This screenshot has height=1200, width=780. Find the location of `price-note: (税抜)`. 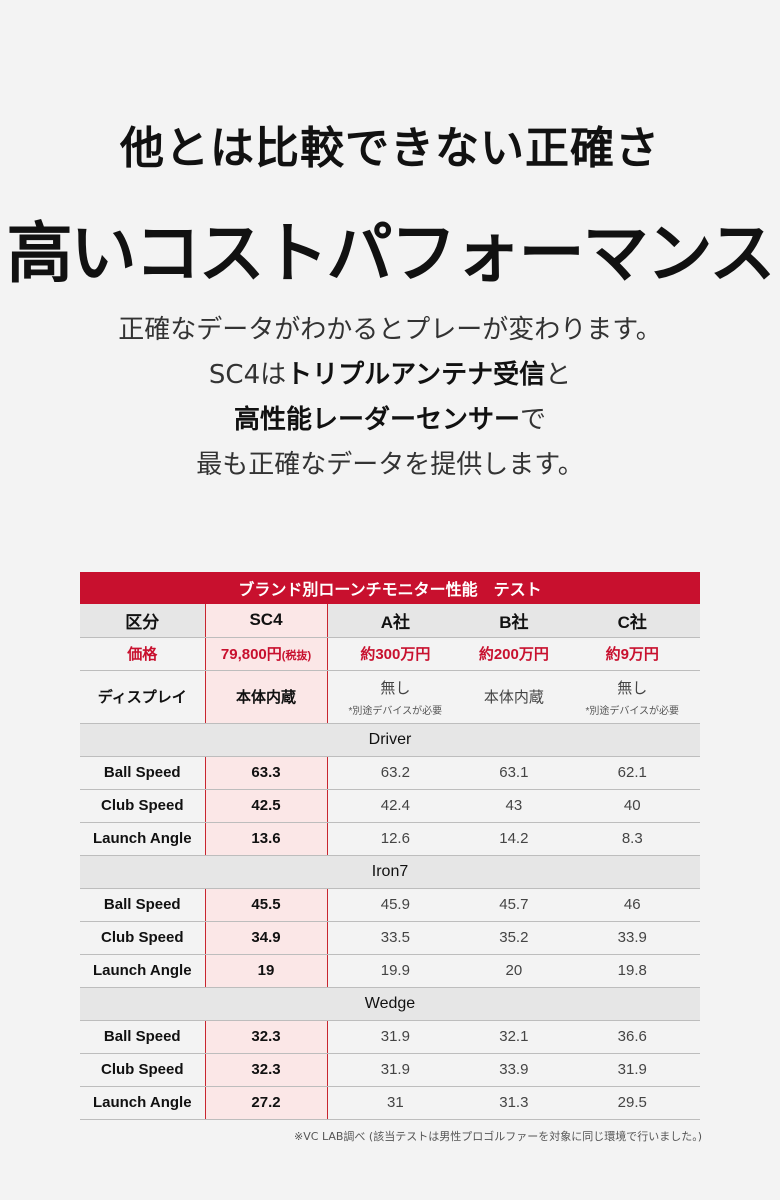

price-note: (税抜) is located at coordinates (296, 656).